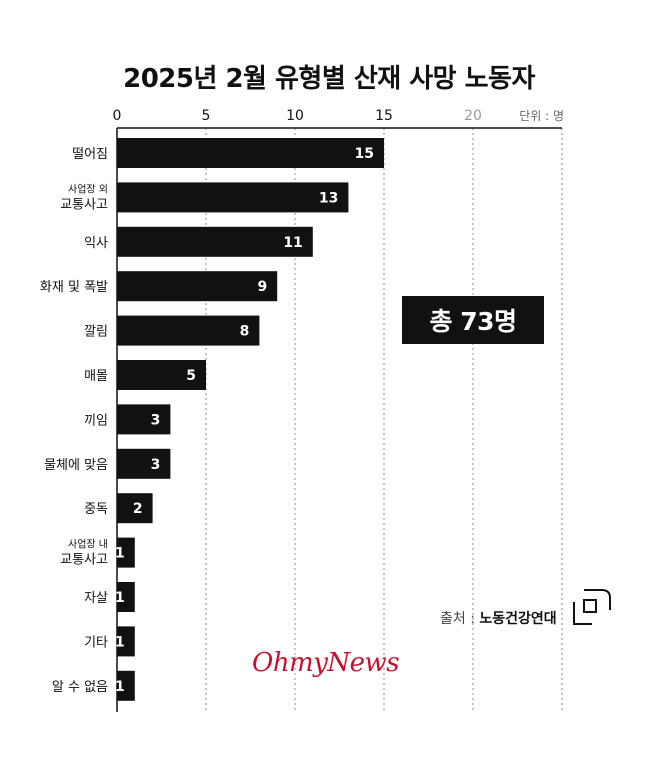 This screenshot has width=658, height=776. What do you see at coordinates (457, 619) in the screenshot?
I see `source-label: 출처 :` at bounding box center [457, 619].